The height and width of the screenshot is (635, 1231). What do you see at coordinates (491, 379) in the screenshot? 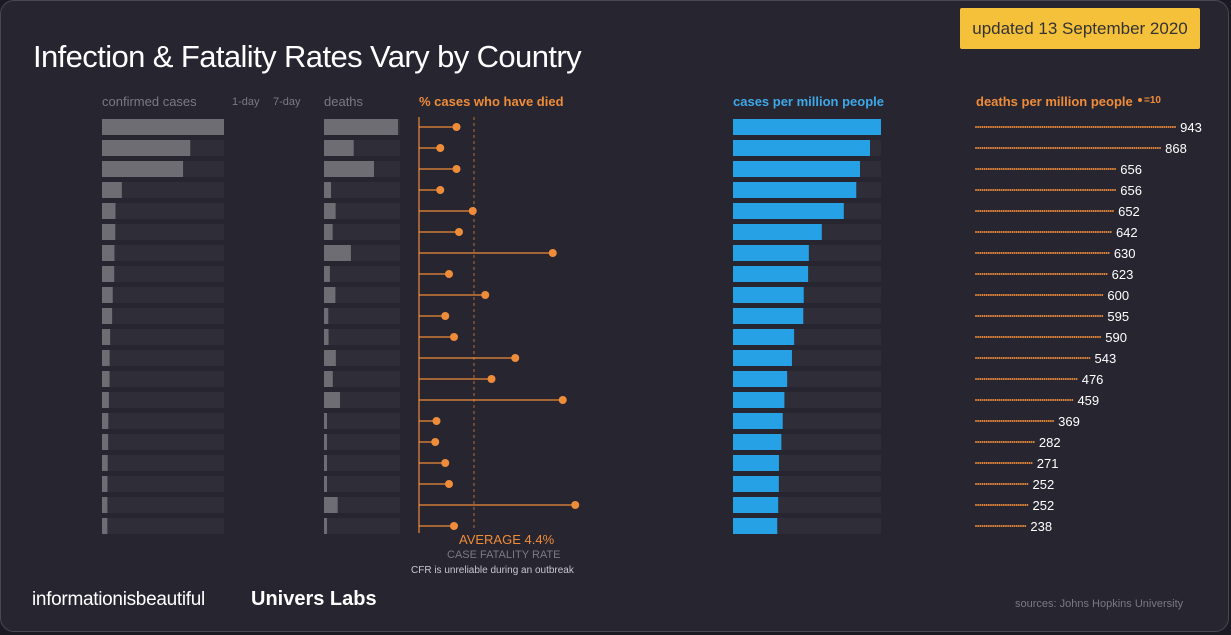
I see `cfr-dot` at bounding box center [491, 379].